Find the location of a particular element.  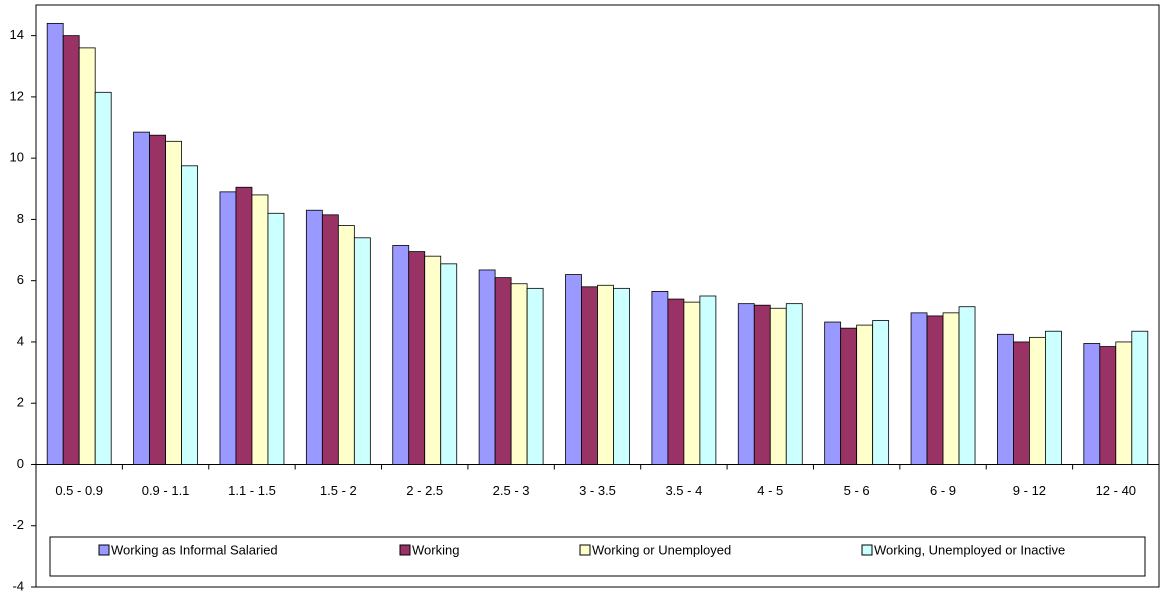

y-tick-label: 8 is located at coordinates (20, 218).